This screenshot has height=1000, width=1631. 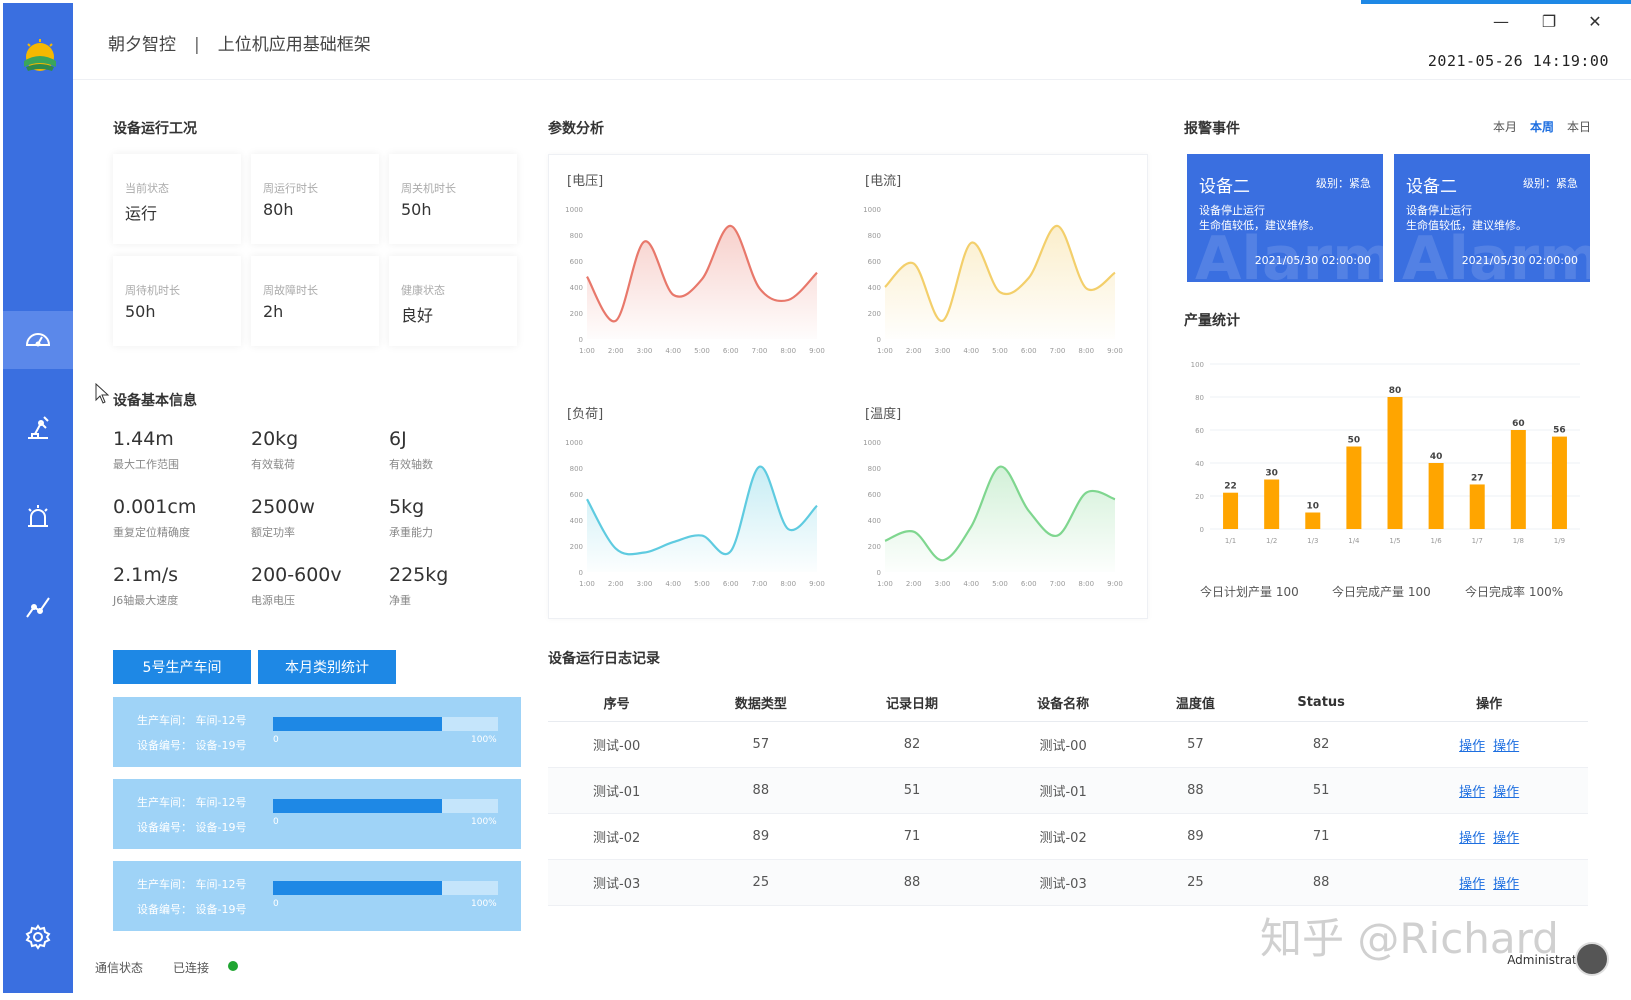 What do you see at coordinates (315, 199) in the screenshot?
I see `status-card: 周运行时长 80h` at bounding box center [315, 199].